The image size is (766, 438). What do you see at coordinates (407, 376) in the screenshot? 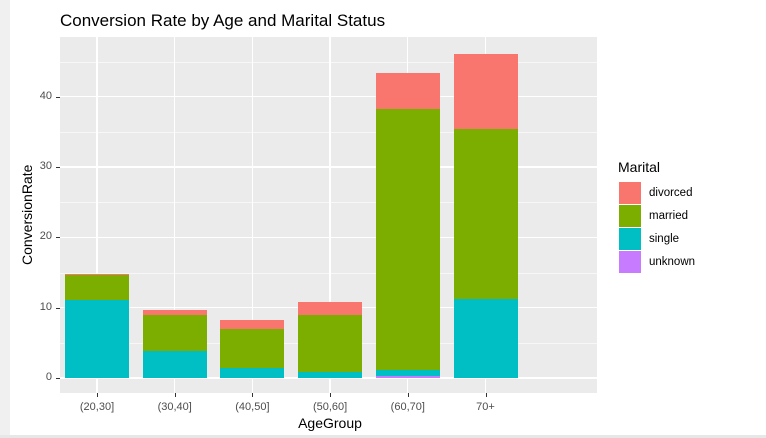
I see `bar-segment-unknown` at bounding box center [407, 376].